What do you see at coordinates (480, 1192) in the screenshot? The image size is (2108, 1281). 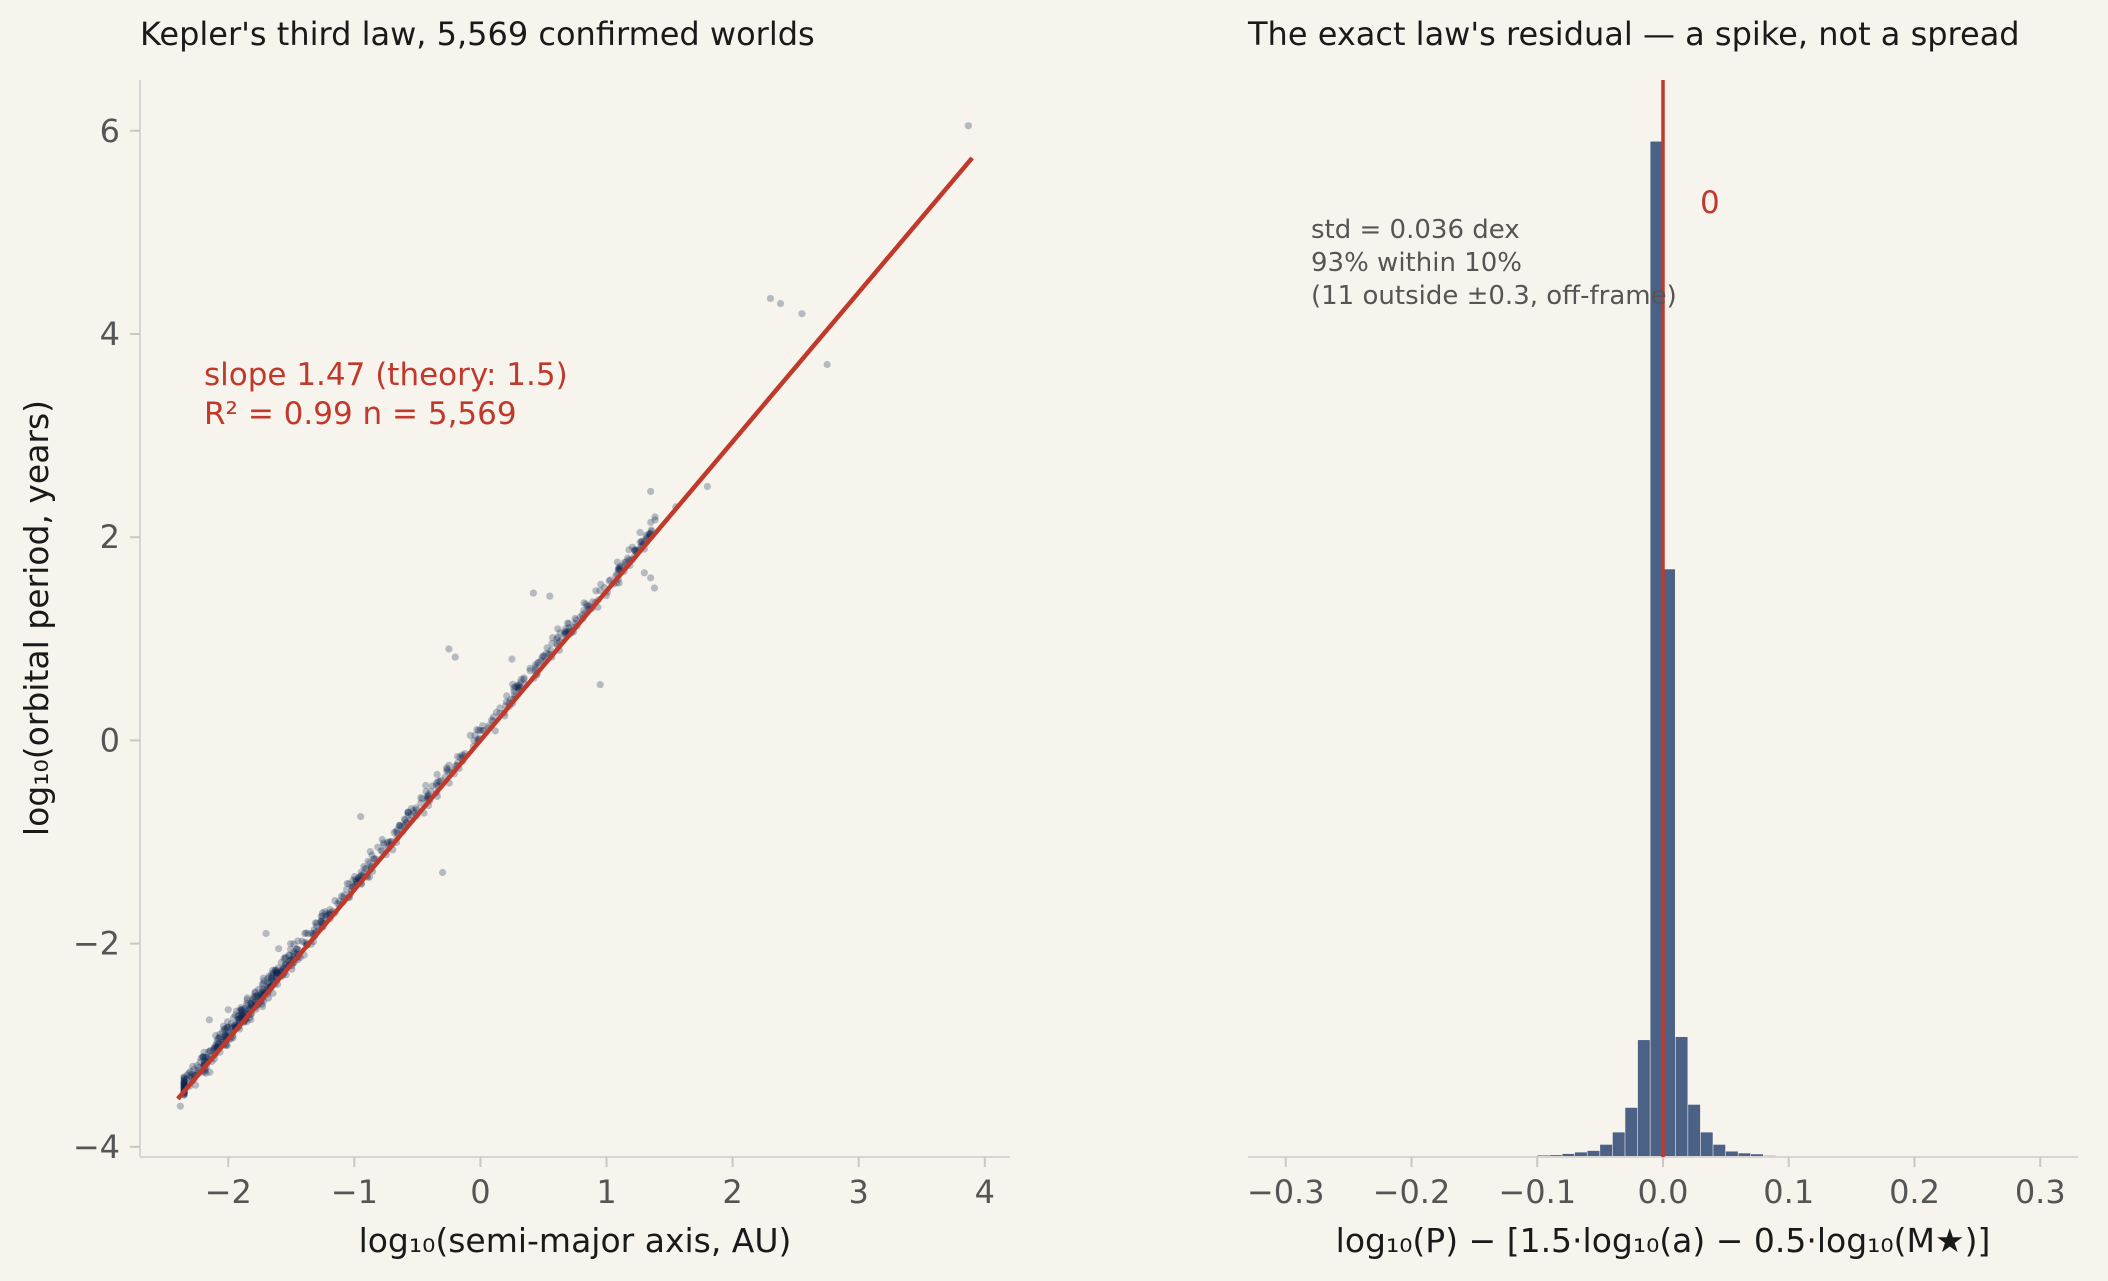 I see `scatter-x-tick-label: 0` at bounding box center [480, 1192].